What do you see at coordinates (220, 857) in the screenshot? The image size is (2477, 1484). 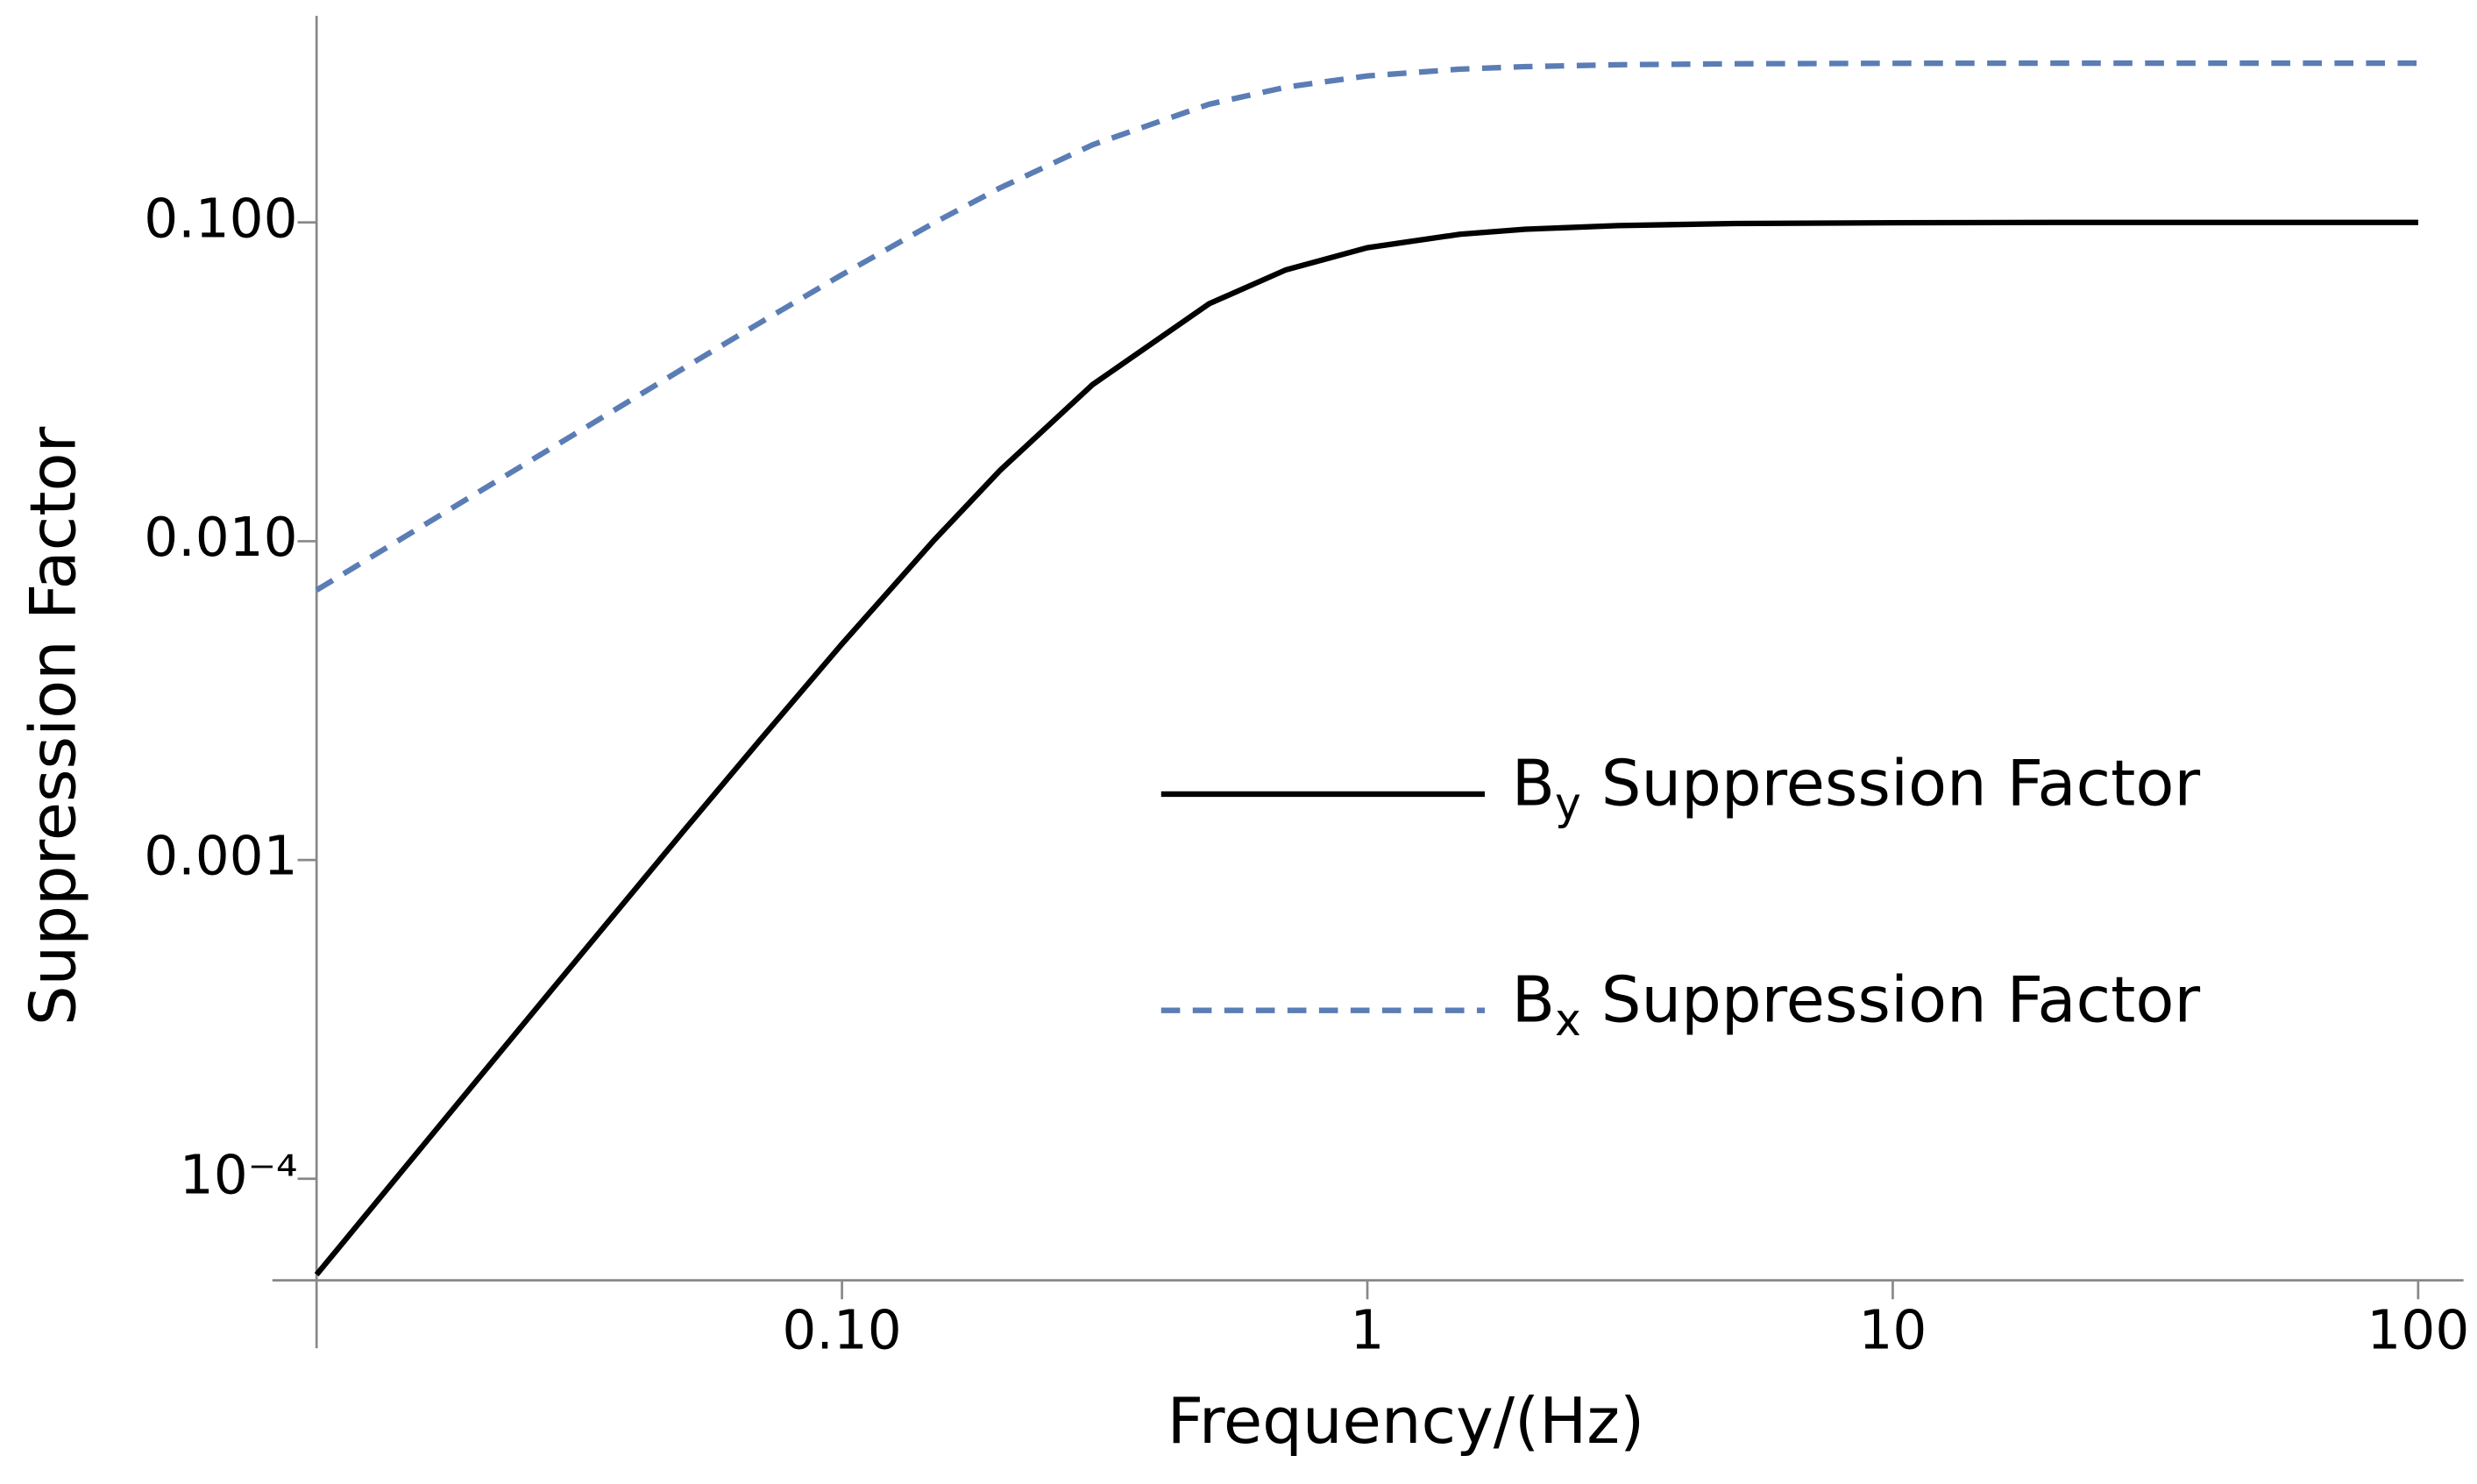 I see `y-tick-label: 0.001` at bounding box center [220, 857].